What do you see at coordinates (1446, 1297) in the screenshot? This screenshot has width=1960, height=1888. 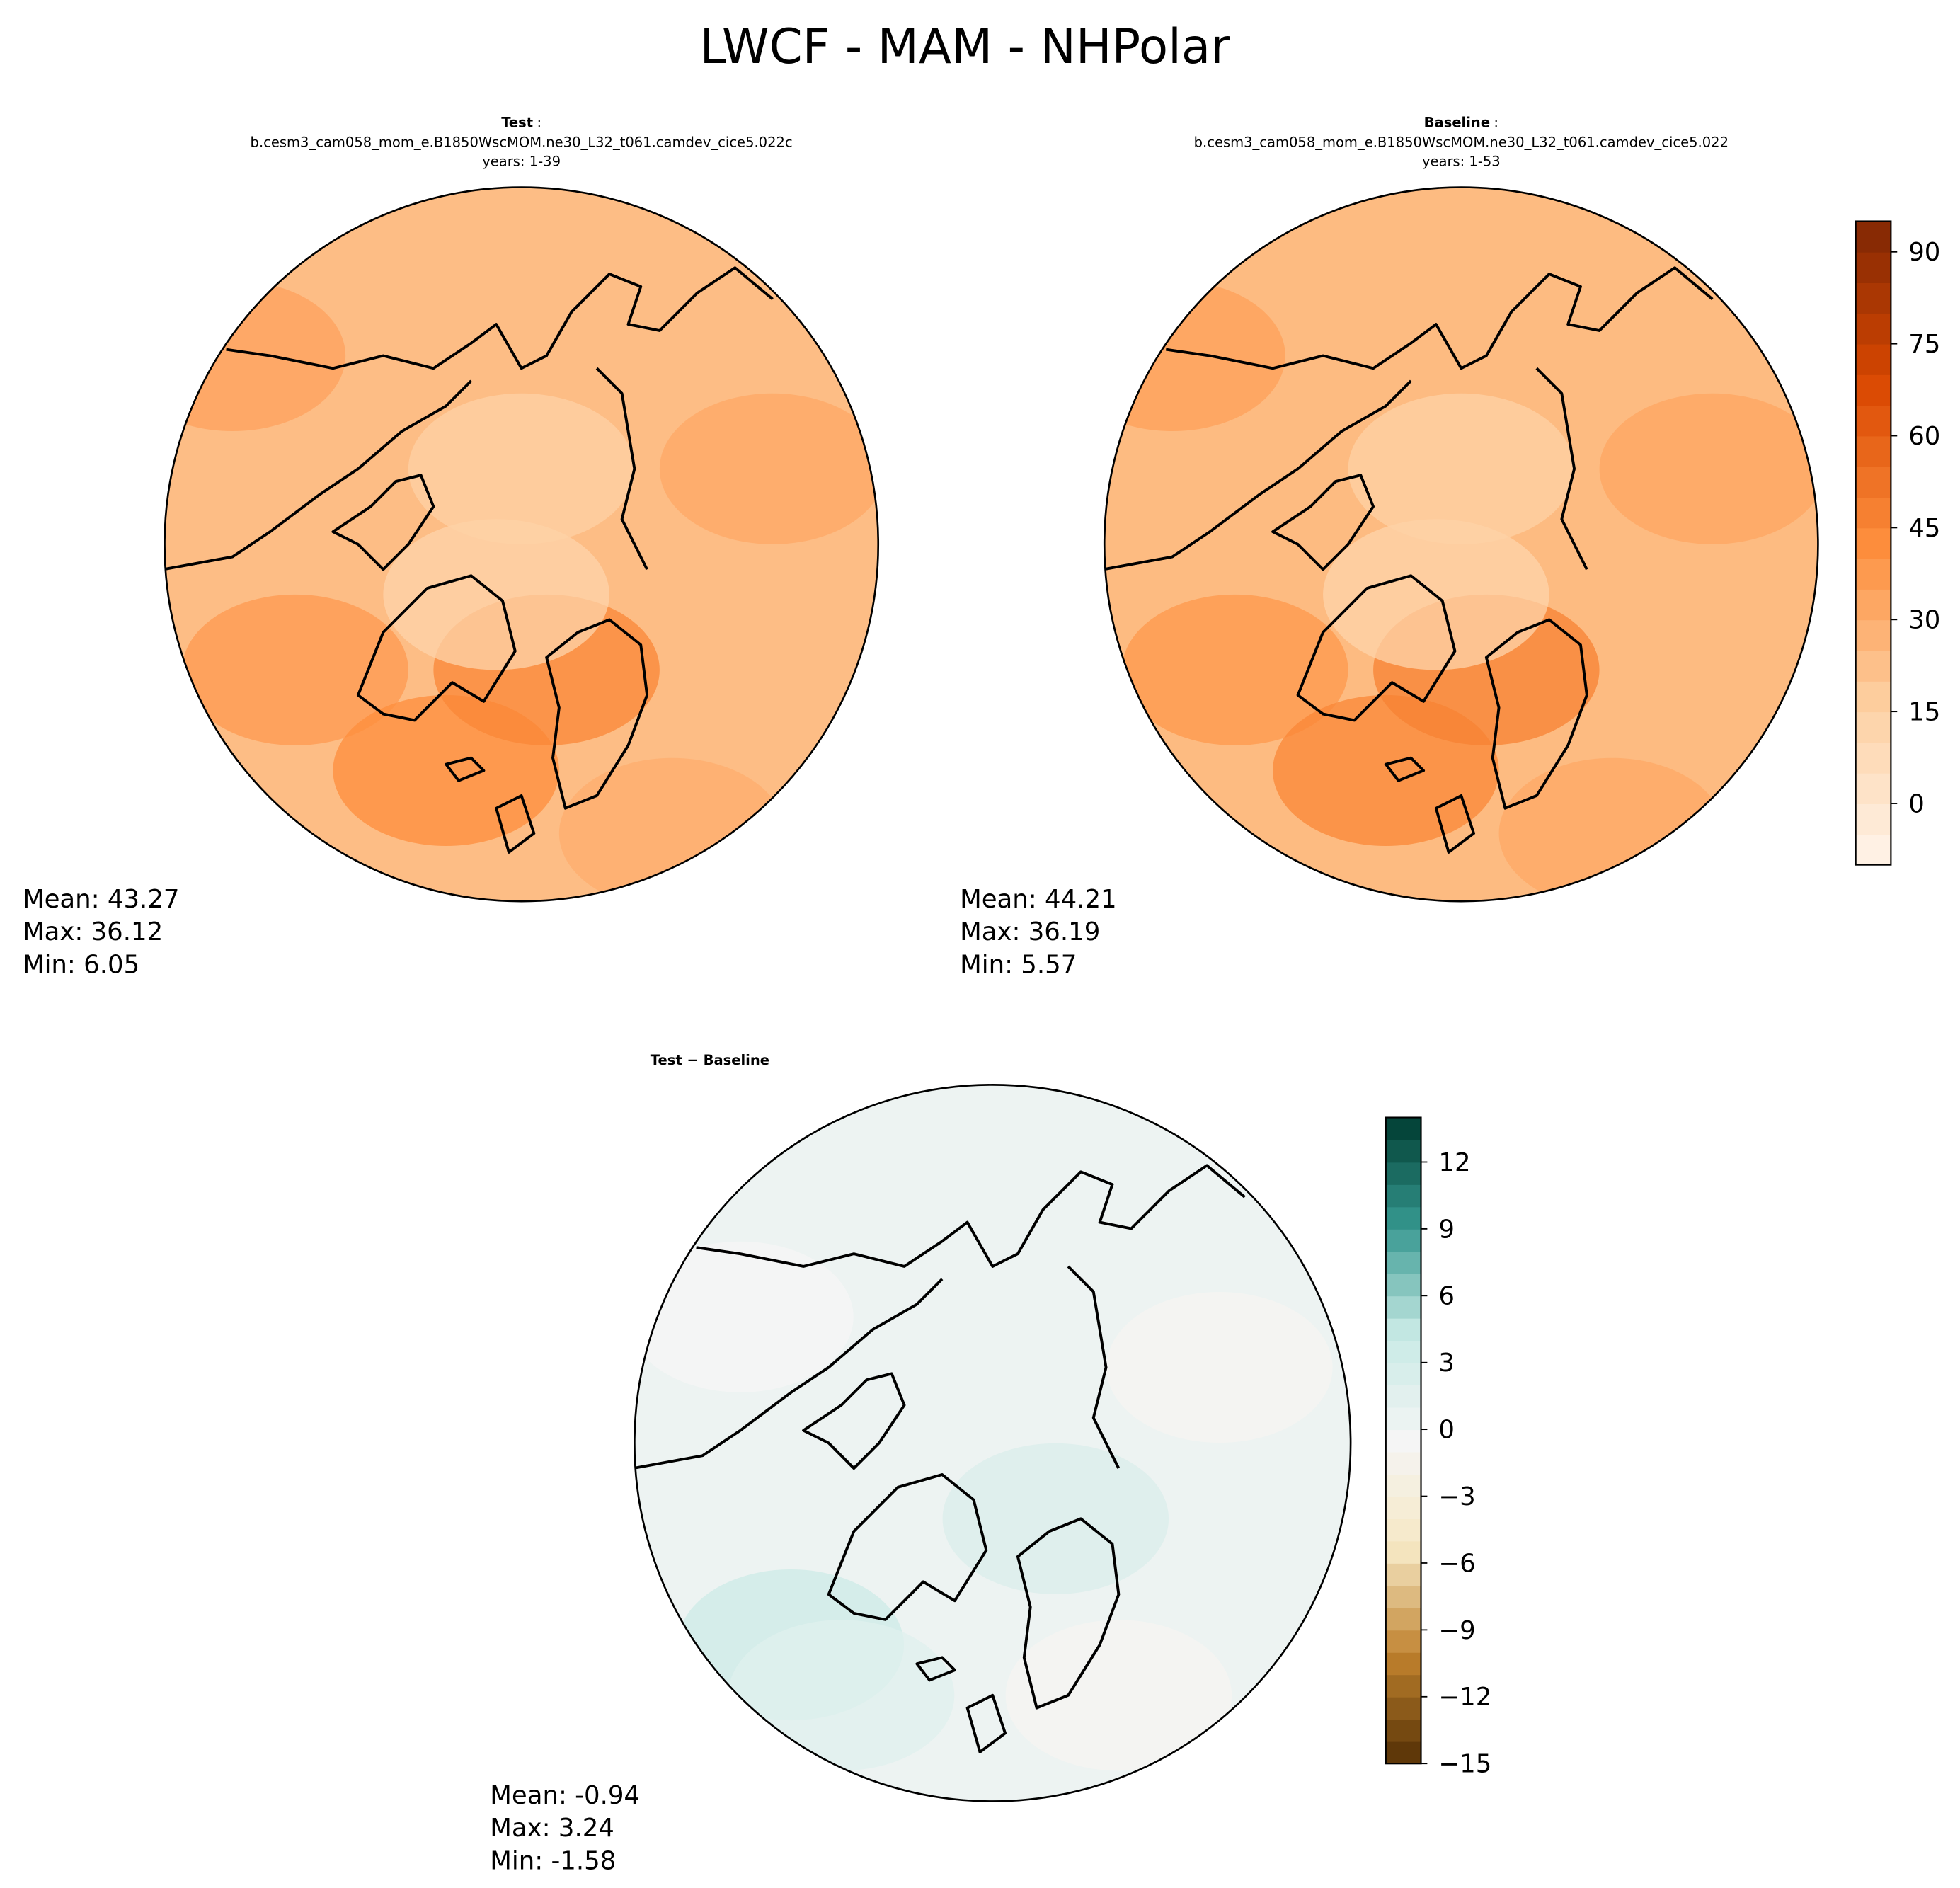 I see `colorbar-tick-label: 6` at bounding box center [1446, 1297].